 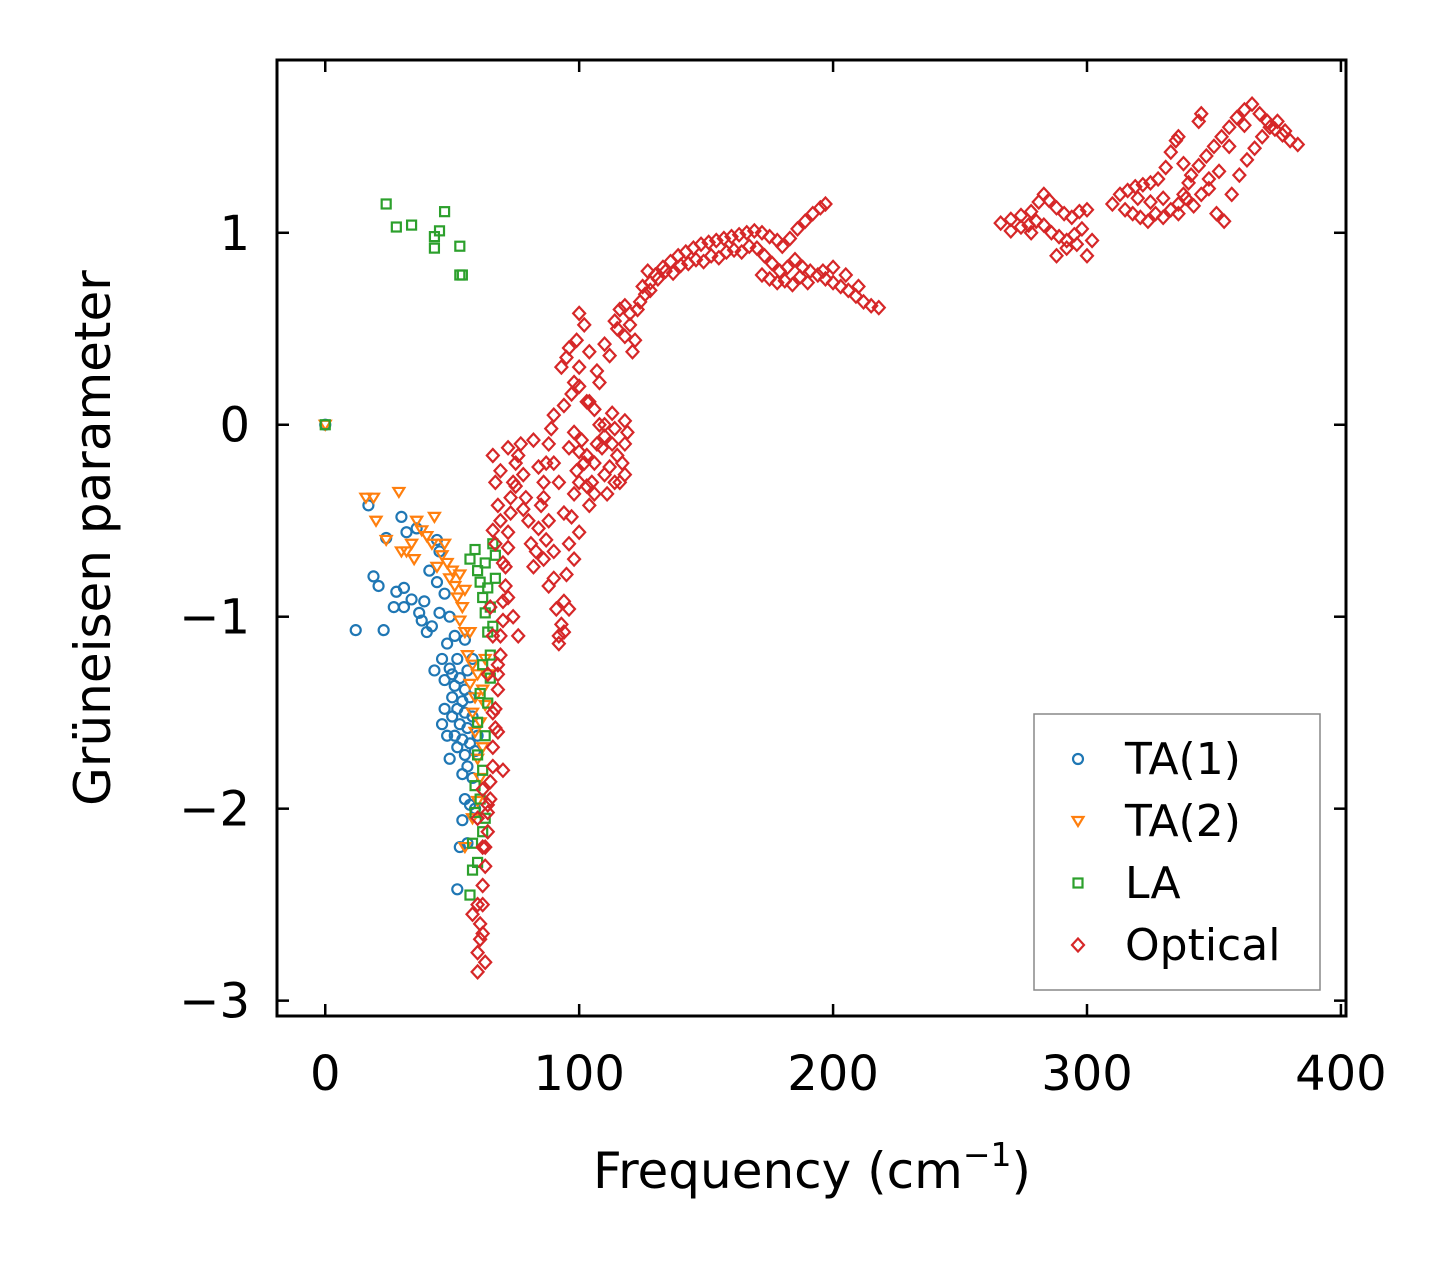 What do you see at coordinates (1175, 852) in the screenshot?
I see `legend-items: TA(1) TA(2) LA Optical` at bounding box center [1175, 852].